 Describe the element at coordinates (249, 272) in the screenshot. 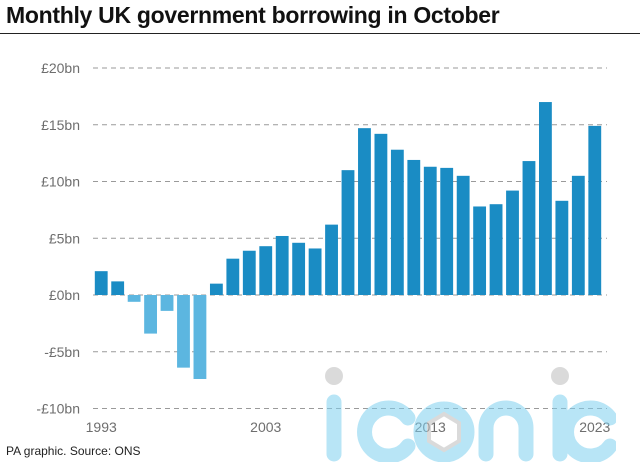

I see `bar-2002` at that location.